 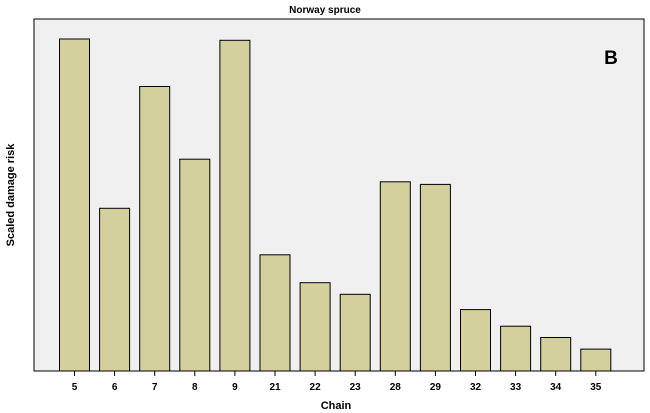 What do you see at coordinates (155, 387) in the screenshot?
I see `x-tick-label: 7` at bounding box center [155, 387].